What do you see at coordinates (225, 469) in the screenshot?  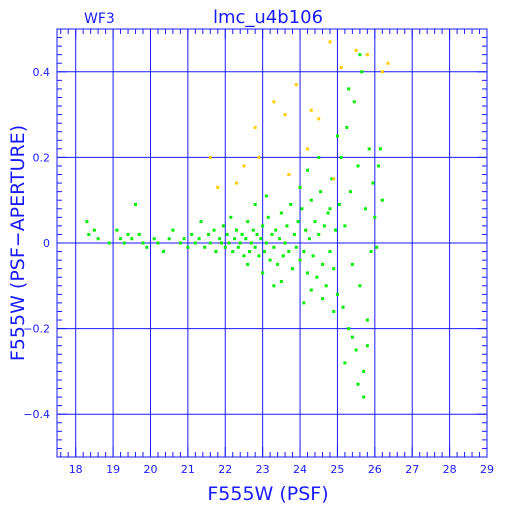 I see `x-tick-label: 22` at bounding box center [225, 469].